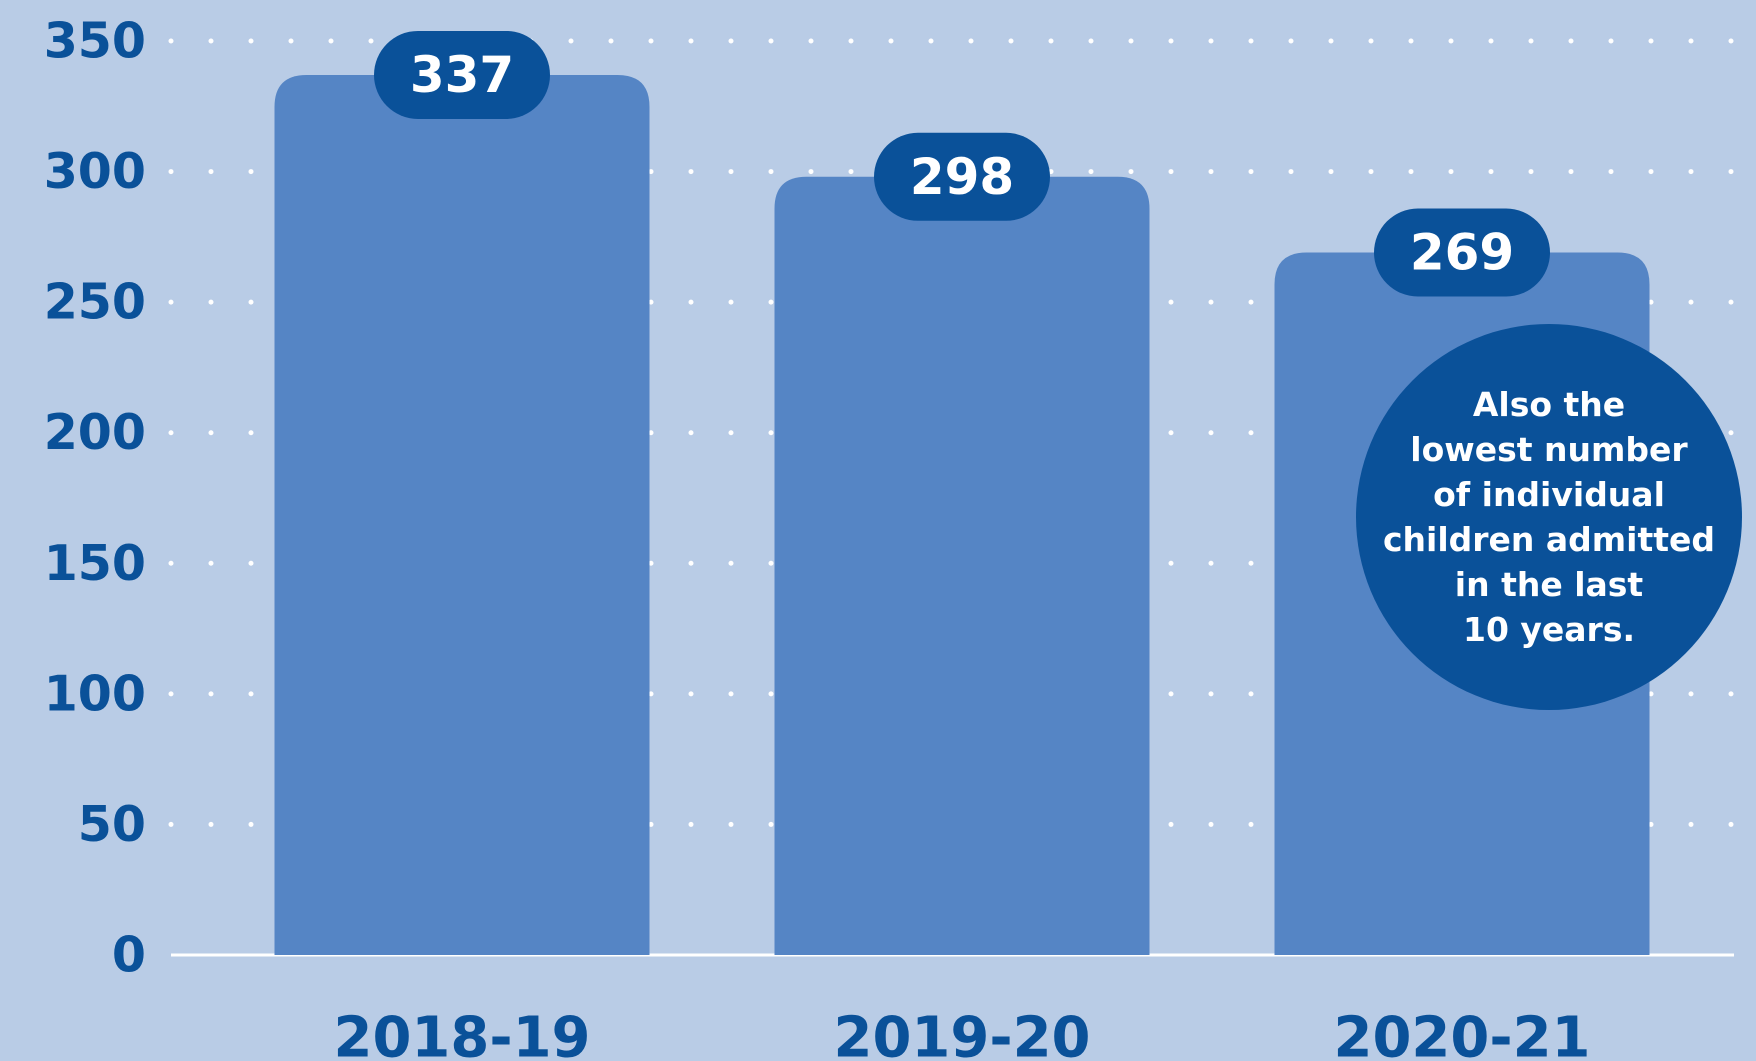  What do you see at coordinates (1461, 1033) in the screenshot?
I see `x-tick-label: 2020-21` at bounding box center [1461, 1033].